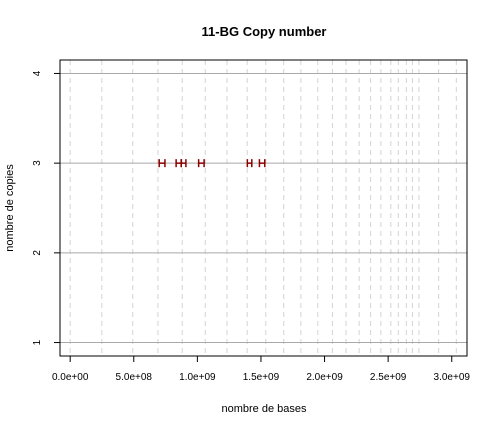 The width and height of the screenshot is (500, 430). What do you see at coordinates (37, 73) in the screenshot?
I see `y-tick-label: 4` at bounding box center [37, 73].